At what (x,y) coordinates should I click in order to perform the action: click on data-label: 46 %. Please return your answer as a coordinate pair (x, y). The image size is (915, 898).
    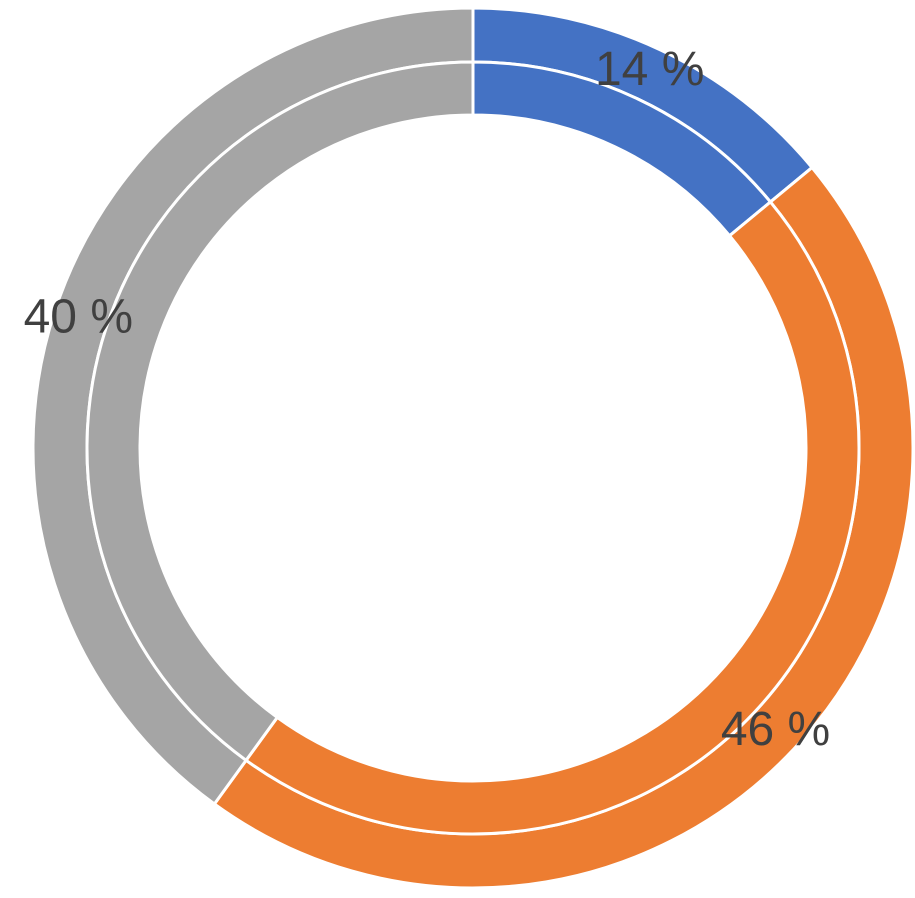
    Looking at the image, I should click on (775, 729).